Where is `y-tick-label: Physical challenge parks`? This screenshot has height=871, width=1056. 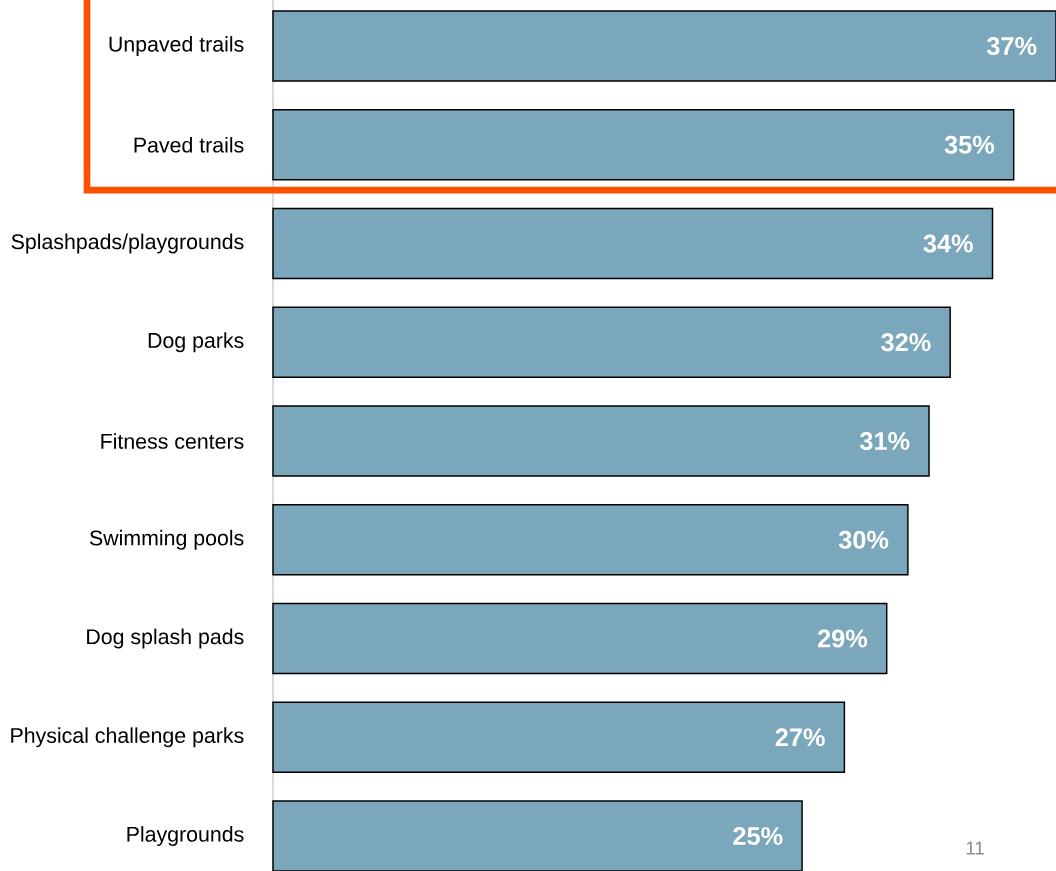 y-tick-label: Physical challenge parks is located at coordinates (127, 737).